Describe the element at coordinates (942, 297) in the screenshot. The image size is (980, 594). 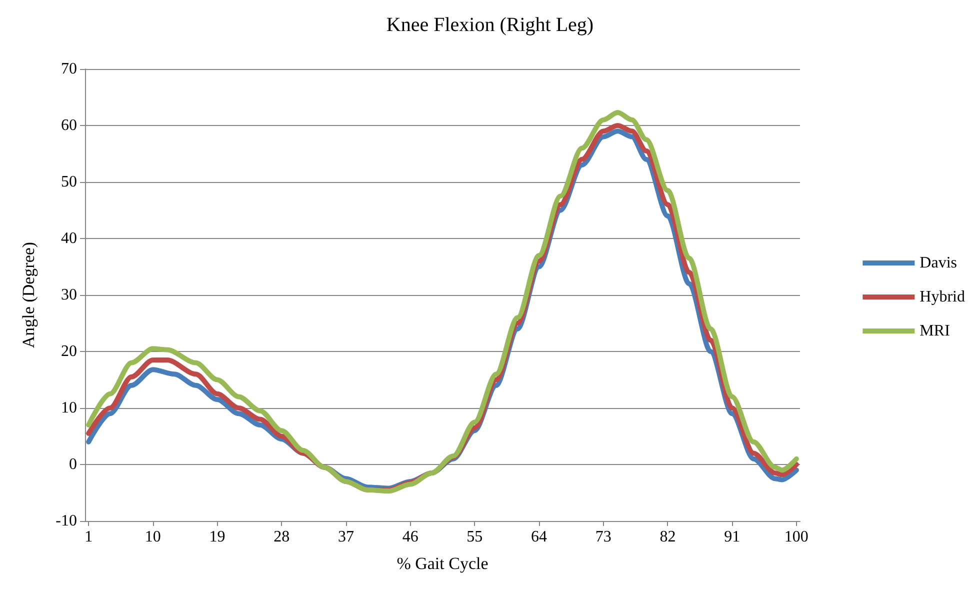
I see `legend-label: Hybrid` at that location.